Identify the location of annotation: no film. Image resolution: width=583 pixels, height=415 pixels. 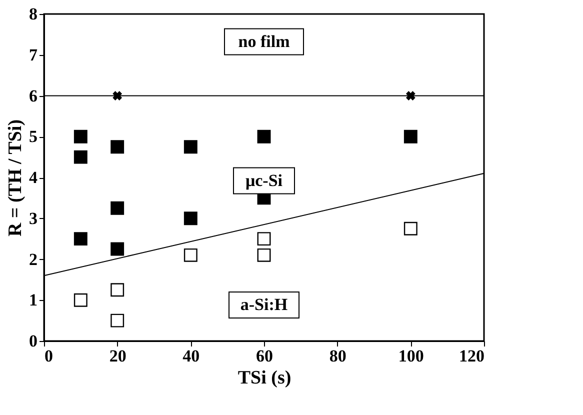
(264, 41).